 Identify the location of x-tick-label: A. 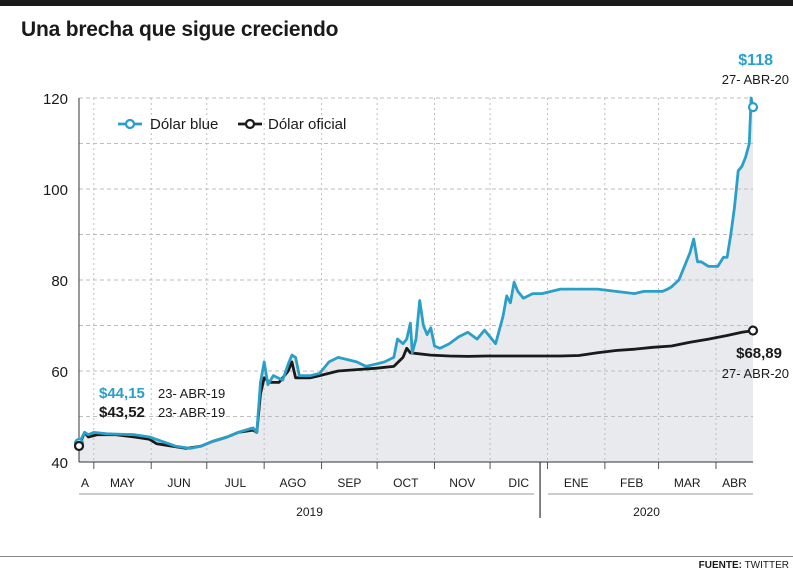
(85, 483).